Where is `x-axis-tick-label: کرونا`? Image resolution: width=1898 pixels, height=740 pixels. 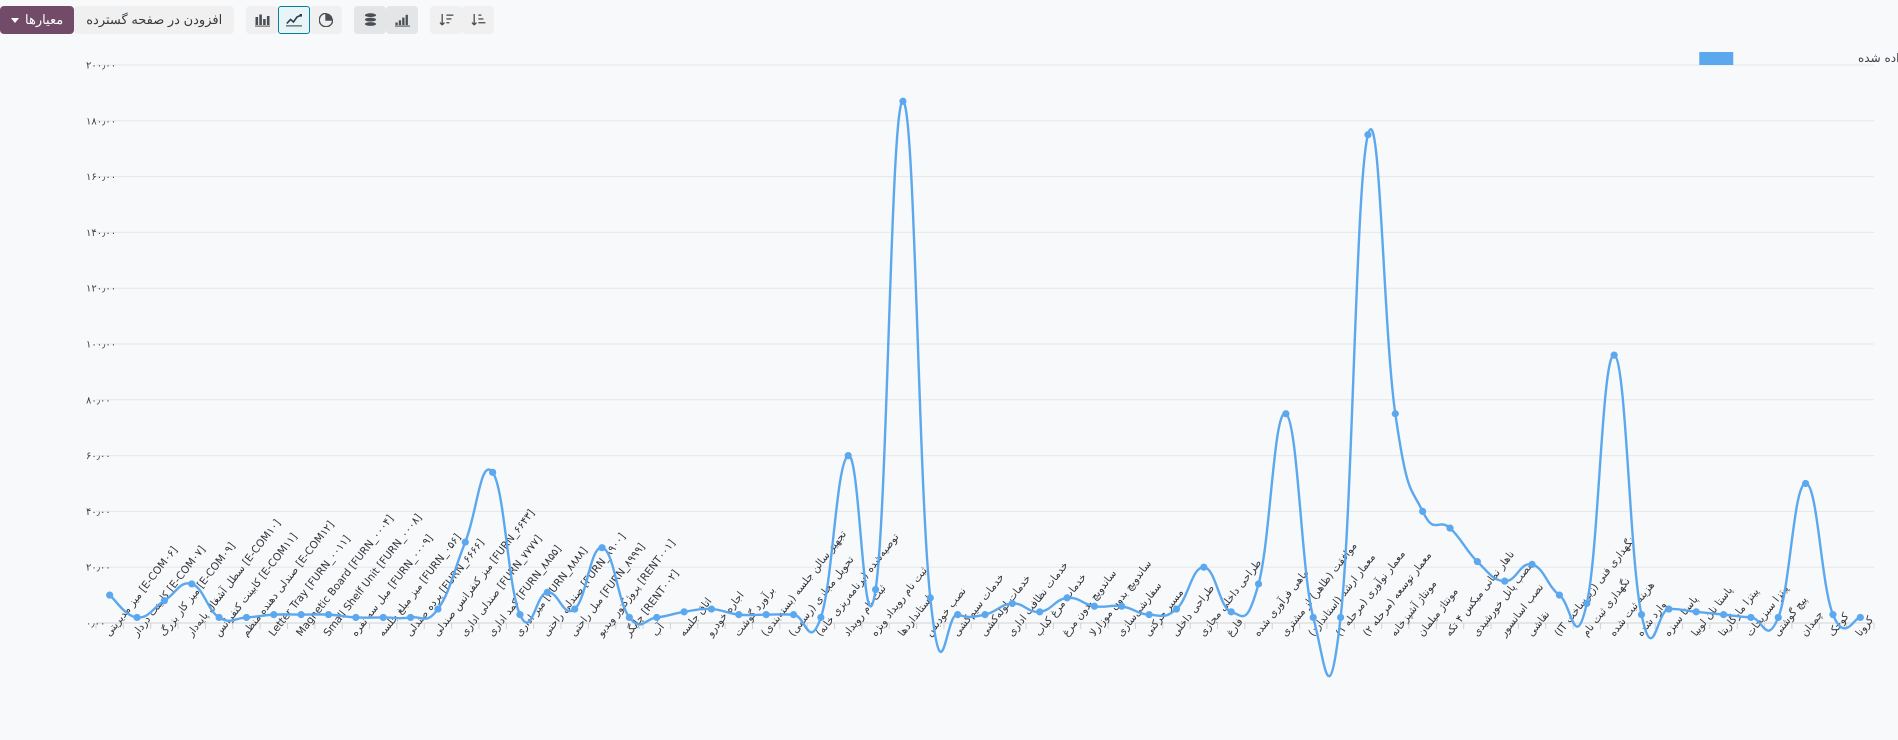 x-axis-tick-label: کرونا is located at coordinates (1864, 626).